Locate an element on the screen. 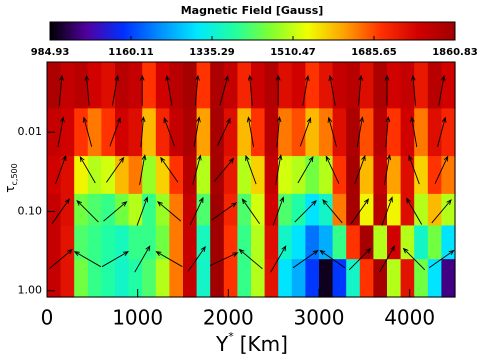 This screenshot has height=364, width=504. x-tick-label: 0 is located at coordinates (47, 318).